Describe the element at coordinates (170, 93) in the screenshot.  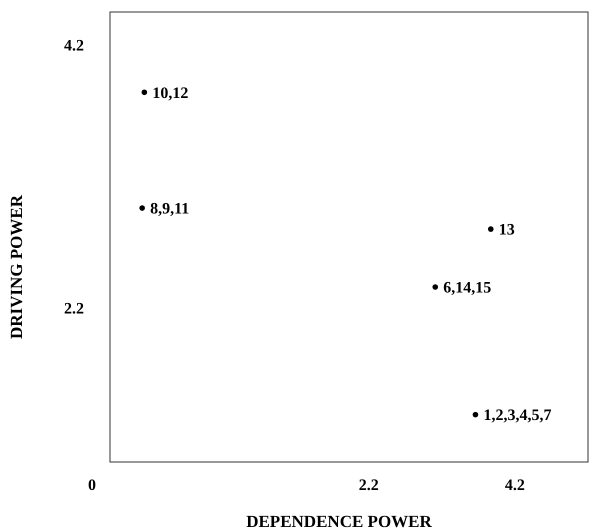
I see `annotation: 10,12` at that location.